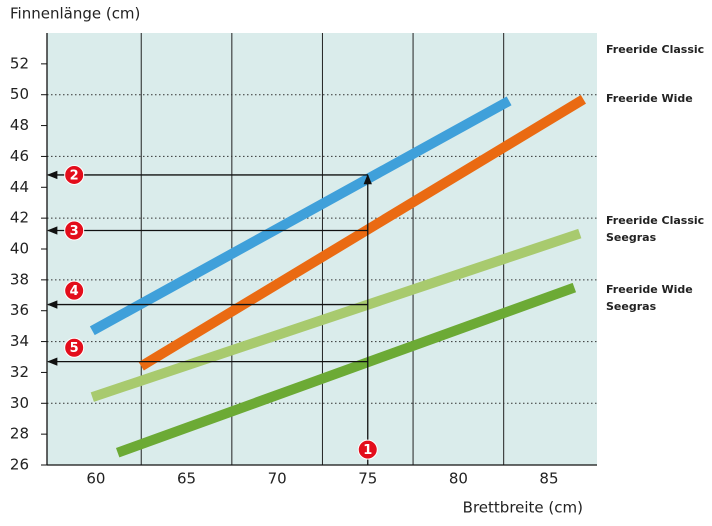 The height and width of the screenshot is (526, 712). What do you see at coordinates (19, 434) in the screenshot?
I see `y-tick-label: 28` at bounding box center [19, 434].